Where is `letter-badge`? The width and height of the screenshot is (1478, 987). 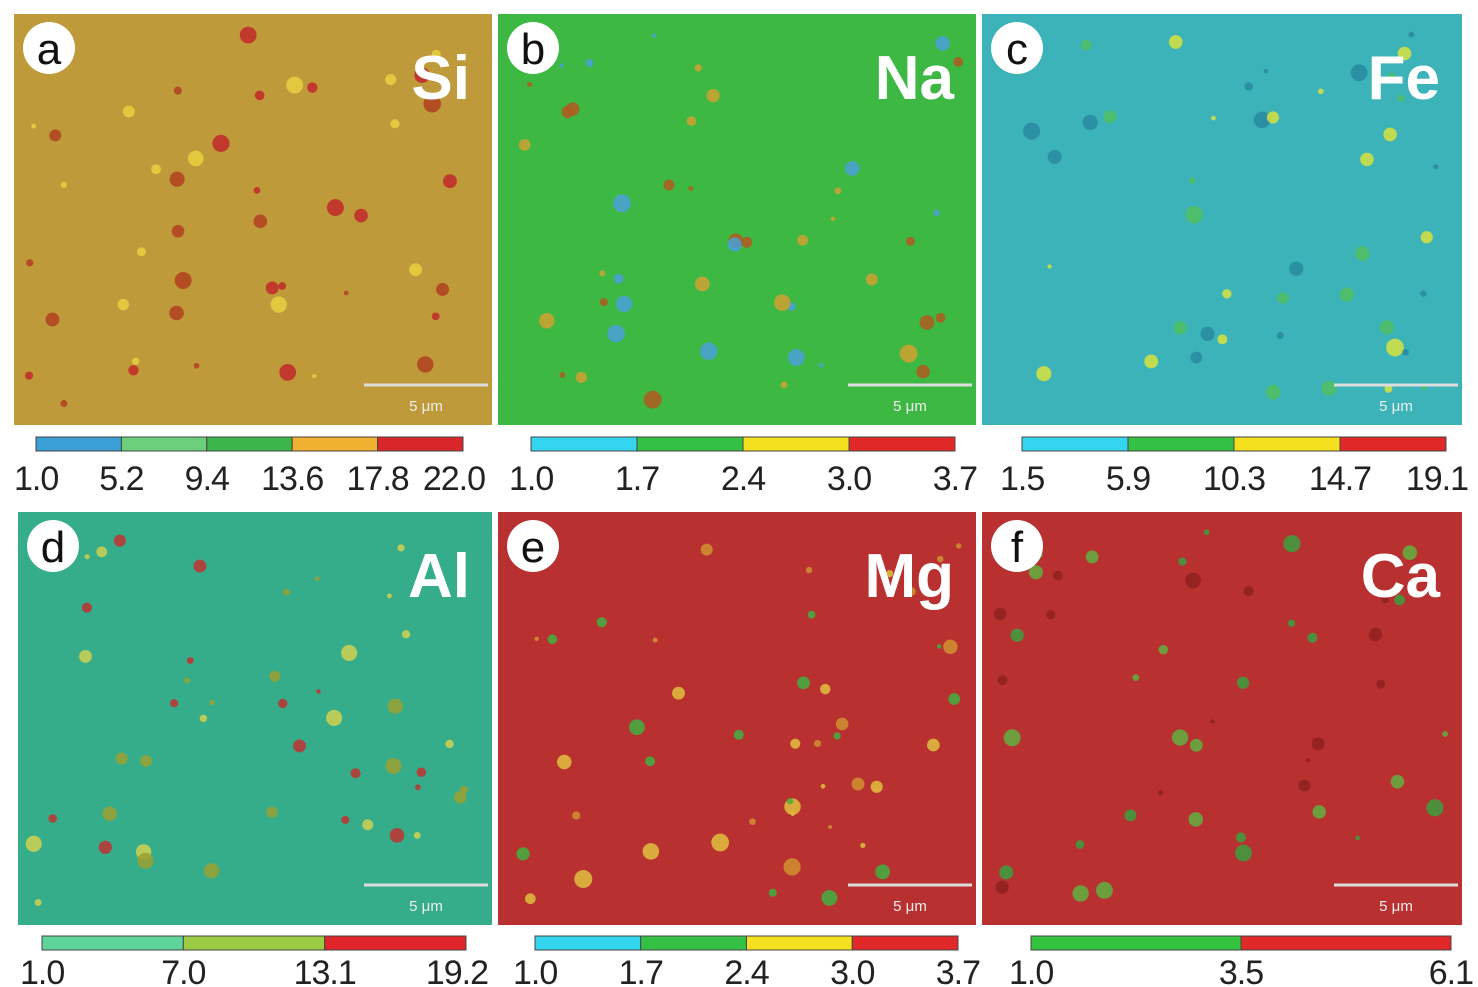
letter-badge is located at coordinates (1017, 48).